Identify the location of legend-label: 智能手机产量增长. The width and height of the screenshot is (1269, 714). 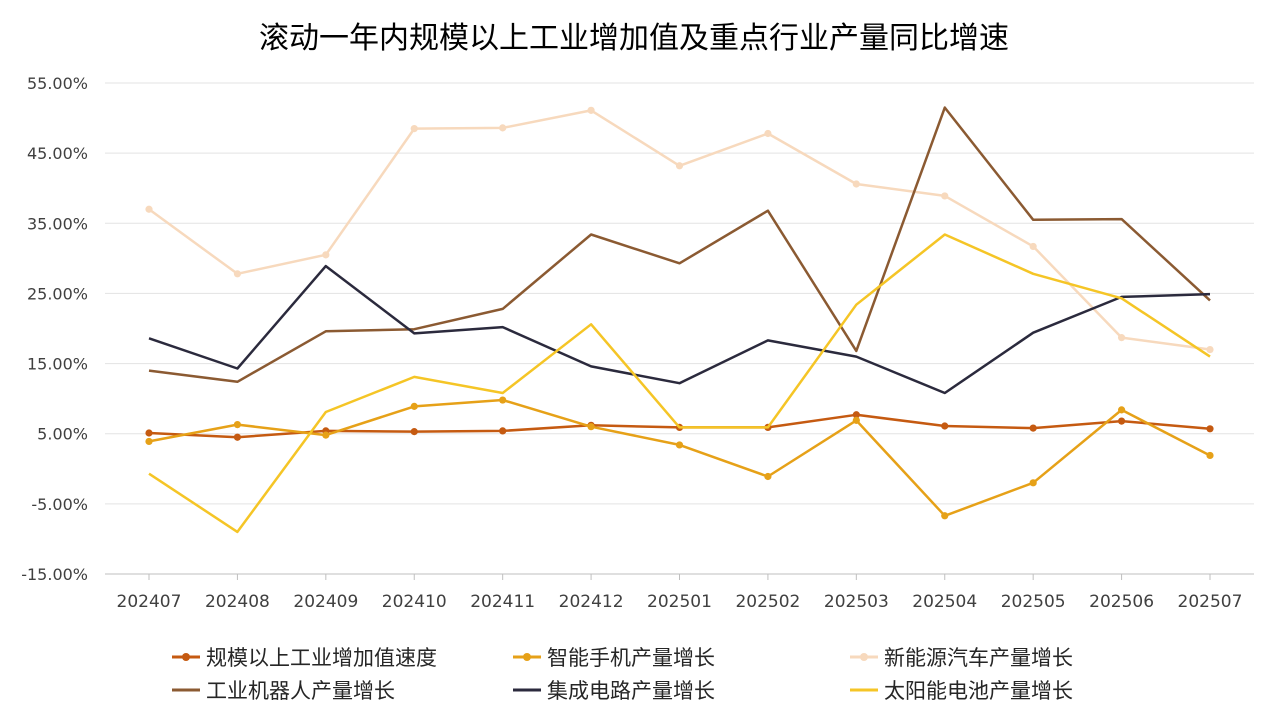
(631, 658).